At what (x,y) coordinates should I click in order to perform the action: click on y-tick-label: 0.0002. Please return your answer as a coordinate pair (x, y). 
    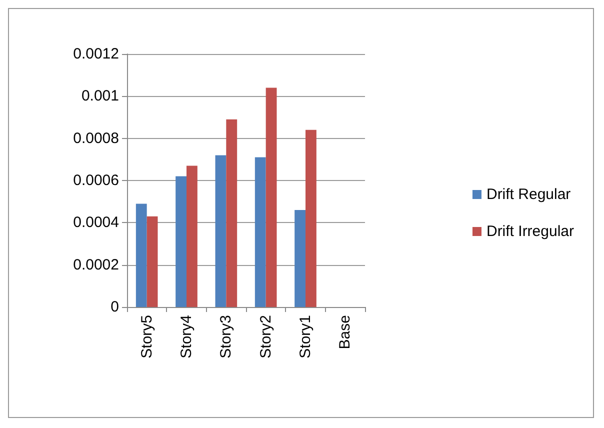
    Looking at the image, I should click on (96, 265).